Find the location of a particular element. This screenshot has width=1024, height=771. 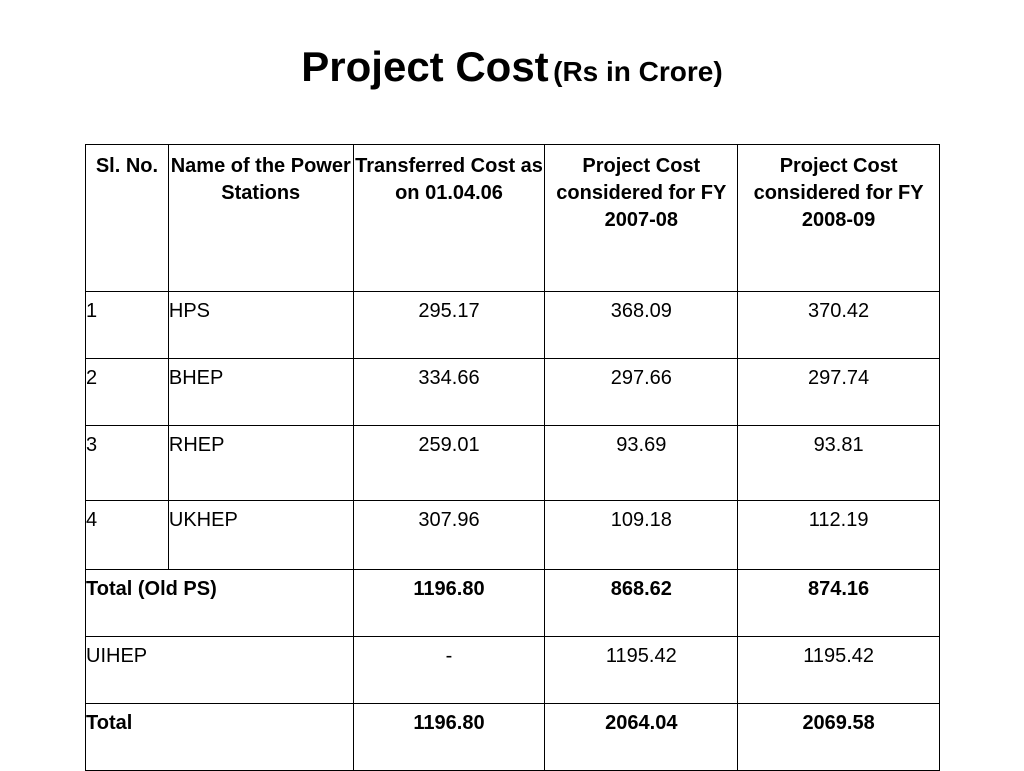

cell-transferred-cost: 307.96 is located at coordinates (449, 535).